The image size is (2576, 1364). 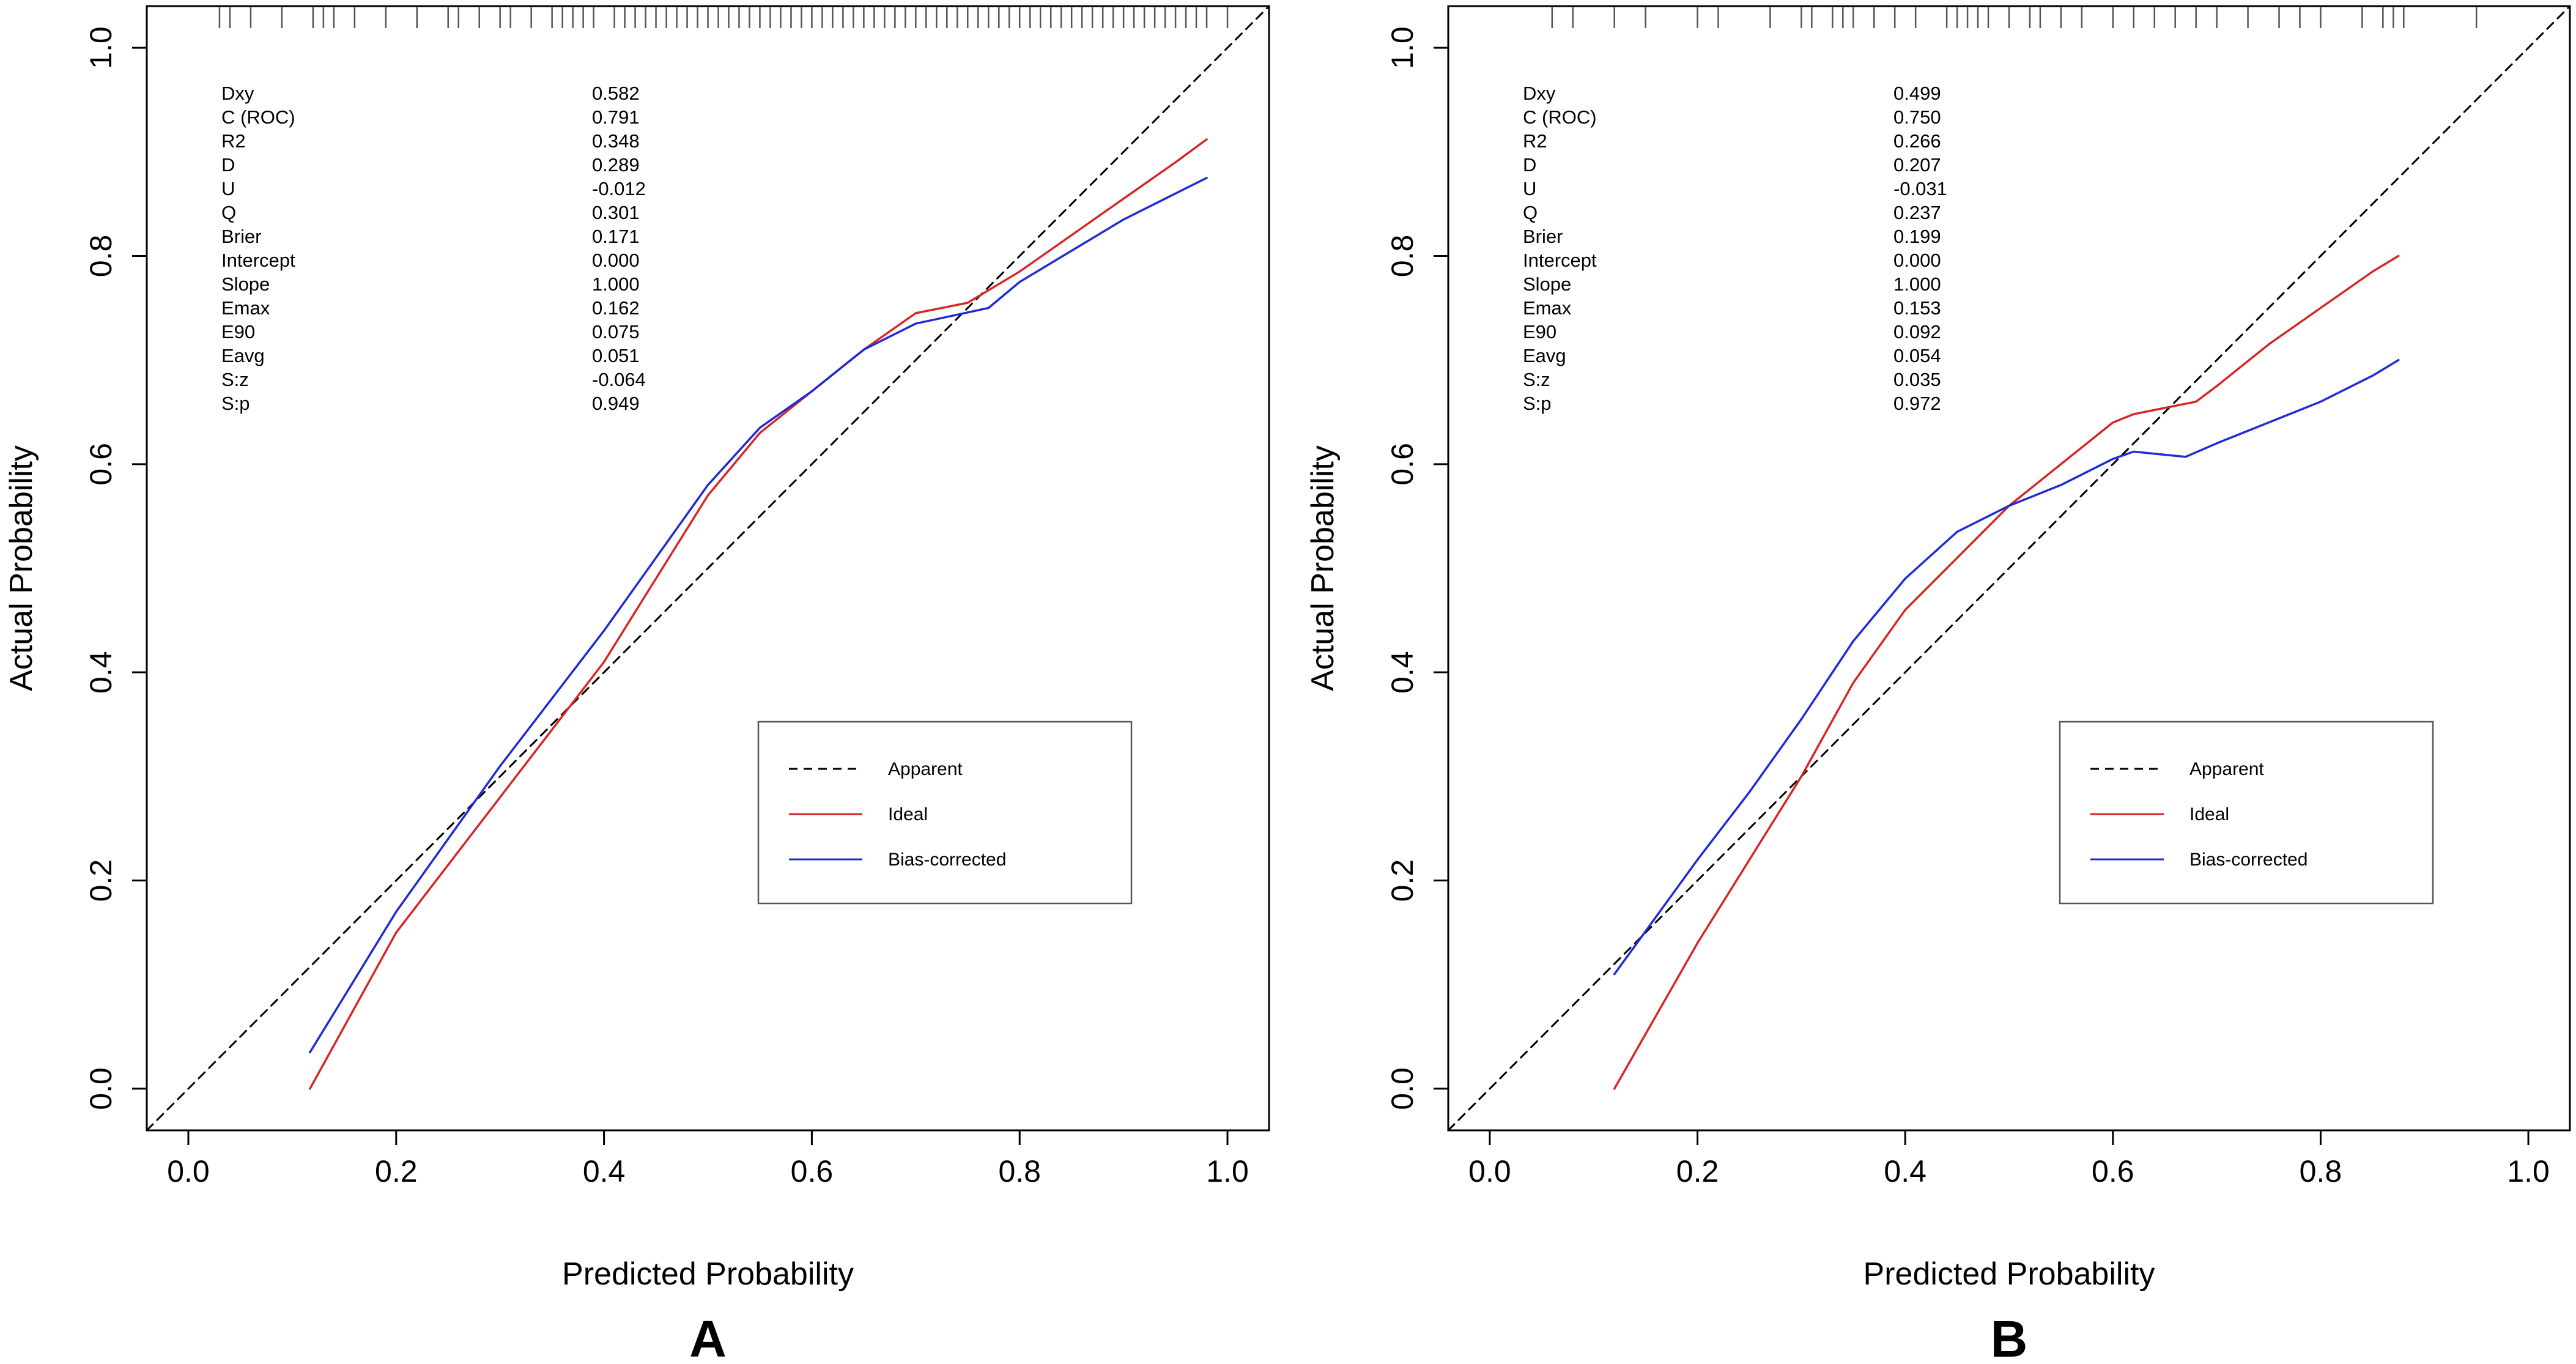 I want to click on stat-value: 0.791, so click(x=616, y=117).